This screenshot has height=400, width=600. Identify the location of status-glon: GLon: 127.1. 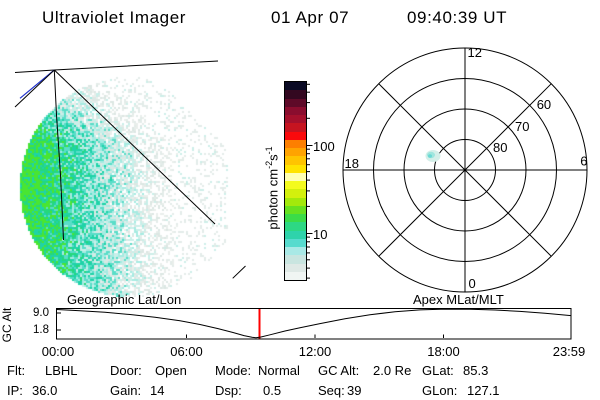
(461, 390).